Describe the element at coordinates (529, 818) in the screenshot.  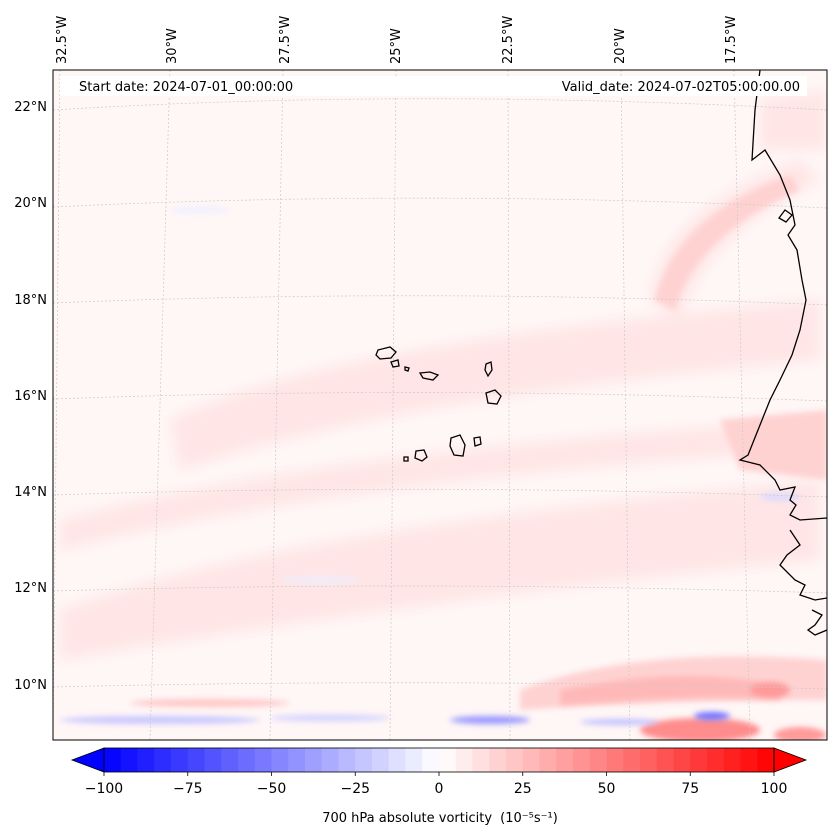
I see `field-units: (10⁻⁵s⁻¹)` at that location.